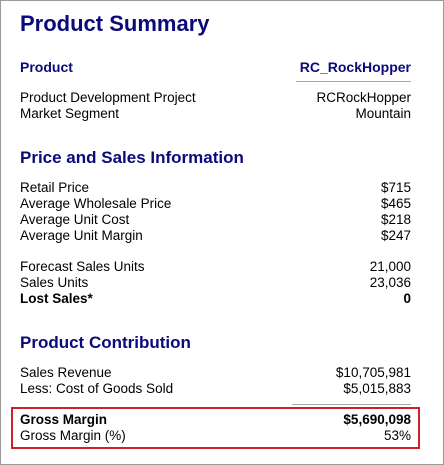 This screenshot has width=444, height=465. Describe the element at coordinates (96, 203) in the screenshot. I see `row-label: Average Wholesale Price` at that location.